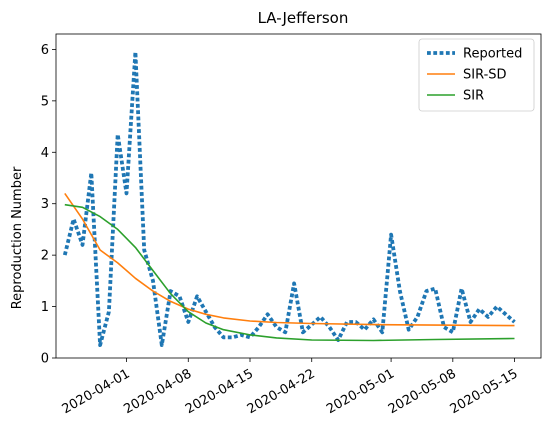 The height and width of the screenshot is (430, 554). Describe the element at coordinates (473, 96) in the screenshot. I see `legend-label-sir: SIR` at that location.